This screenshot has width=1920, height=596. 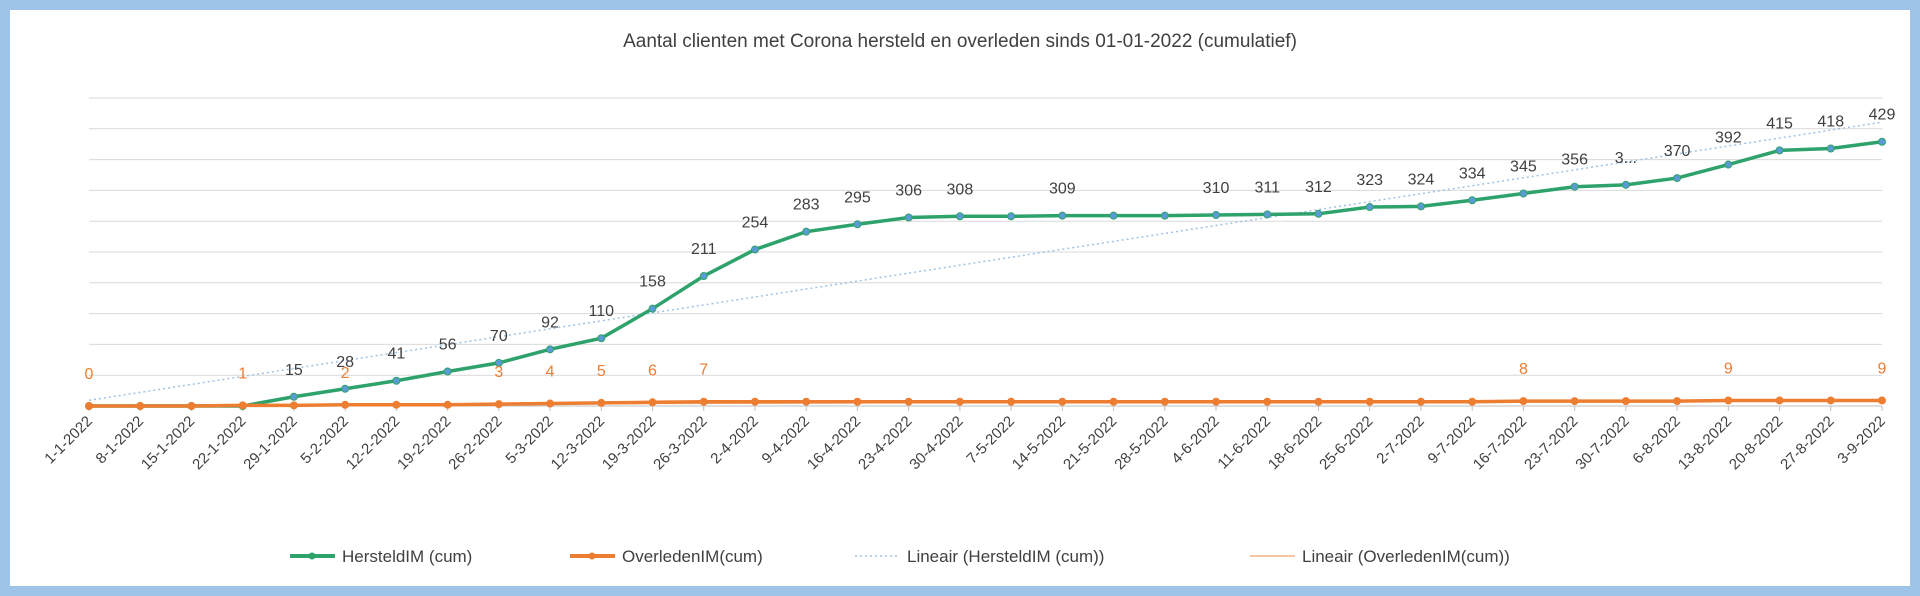 What do you see at coordinates (908, 191) in the screenshot?
I see `data-label: 306` at bounding box center [908, 191].